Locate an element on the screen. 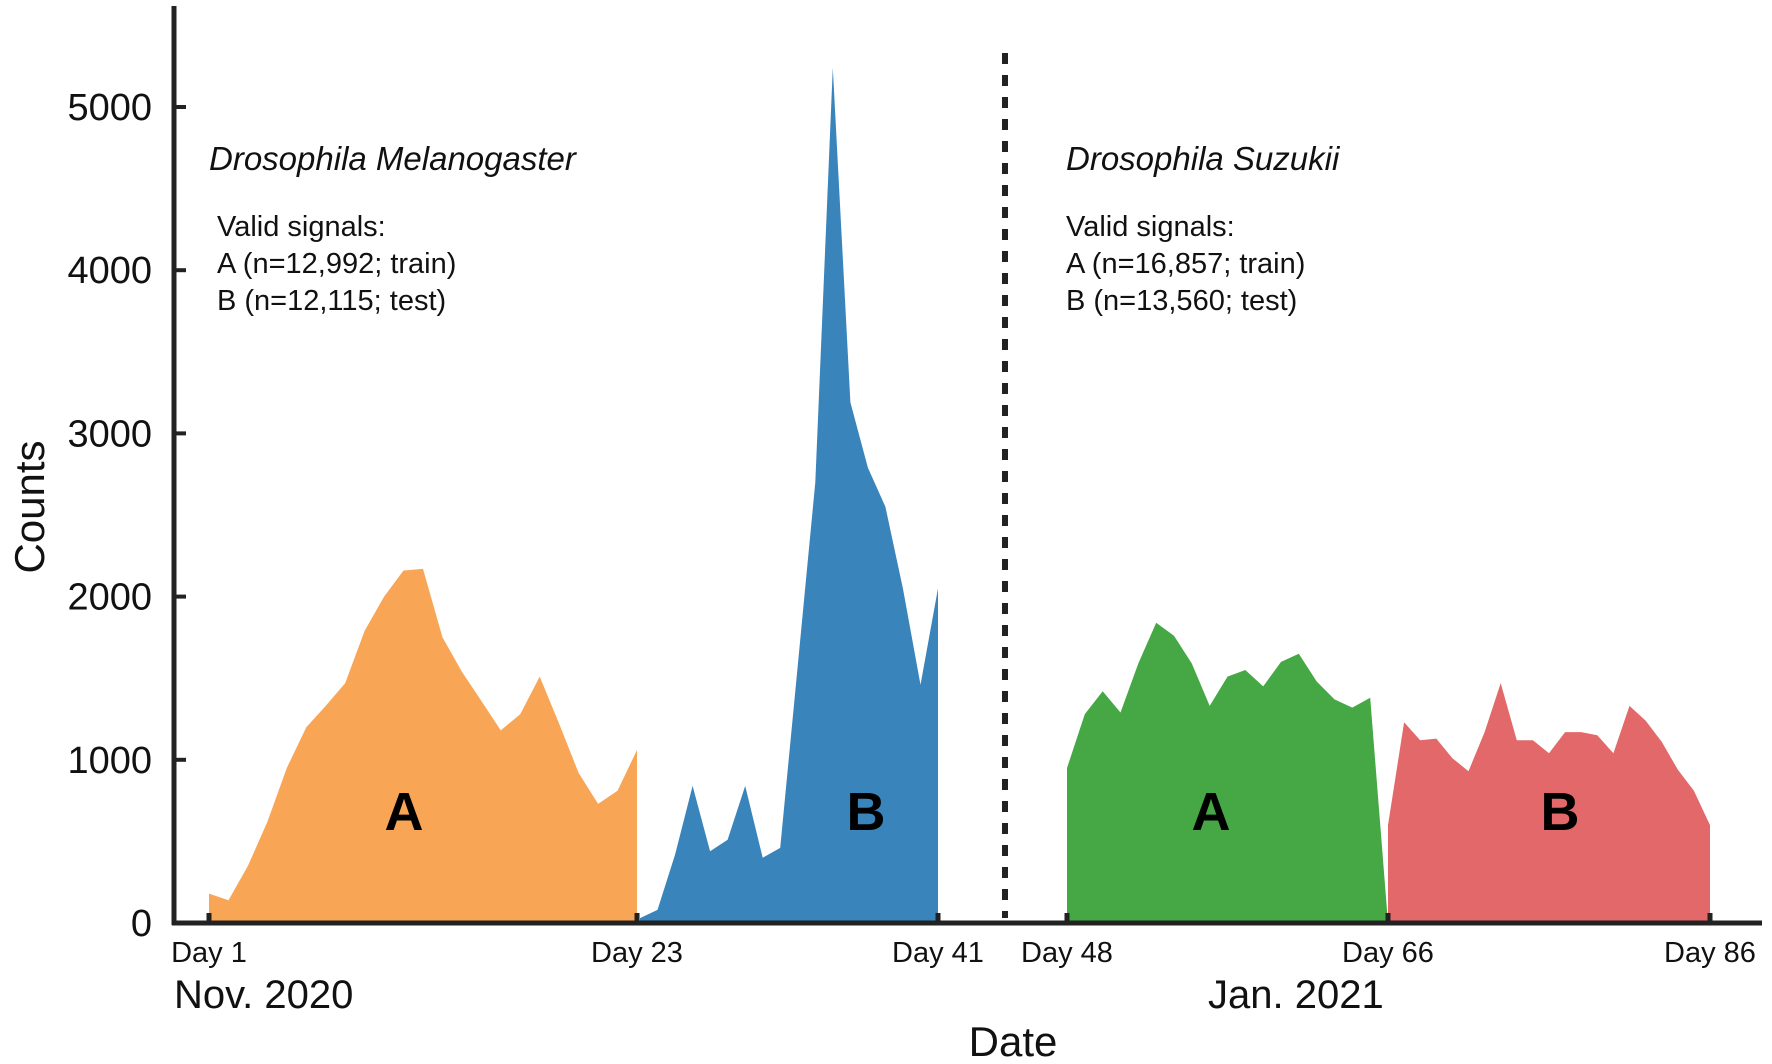 The width and height of the screenshot is (1772, 1064). x-tick-group: Day 1 Day 23 Day 41 Day 48 Day 66 Day 86 is located at coordinates (963, 941).